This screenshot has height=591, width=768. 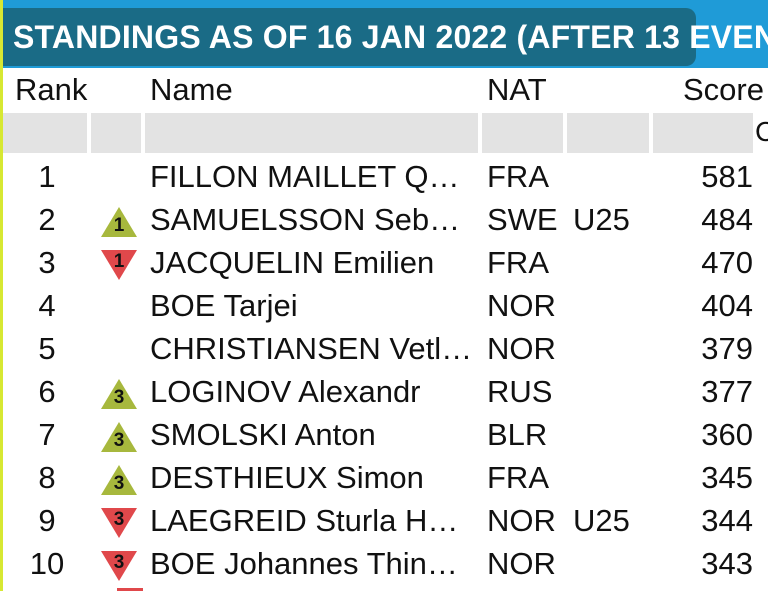 What do you see at coordinates (761, 131) in the screenshot?
I see `subheader-cutoff-text: C` at bounding box center [761, 131].